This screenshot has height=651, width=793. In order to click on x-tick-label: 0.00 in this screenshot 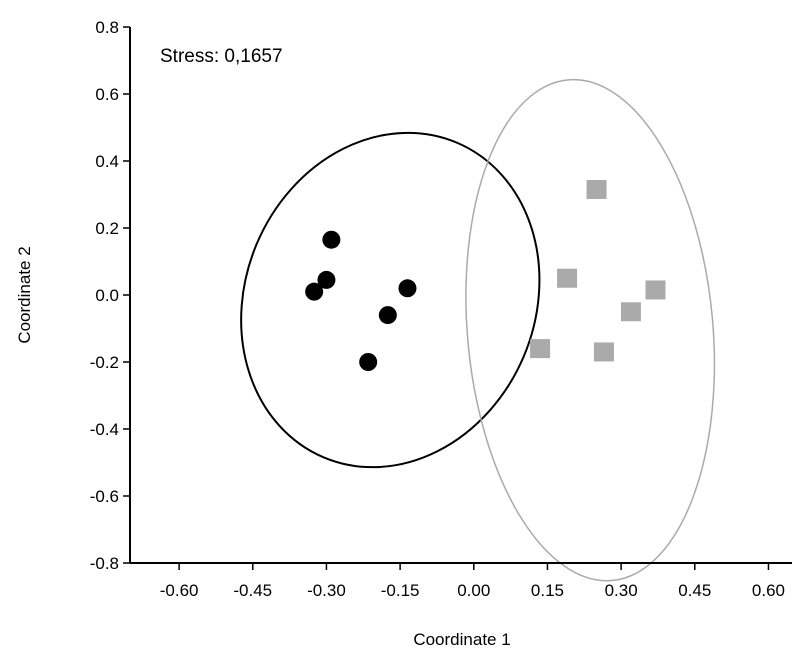, I will do `click(473, 590)`.